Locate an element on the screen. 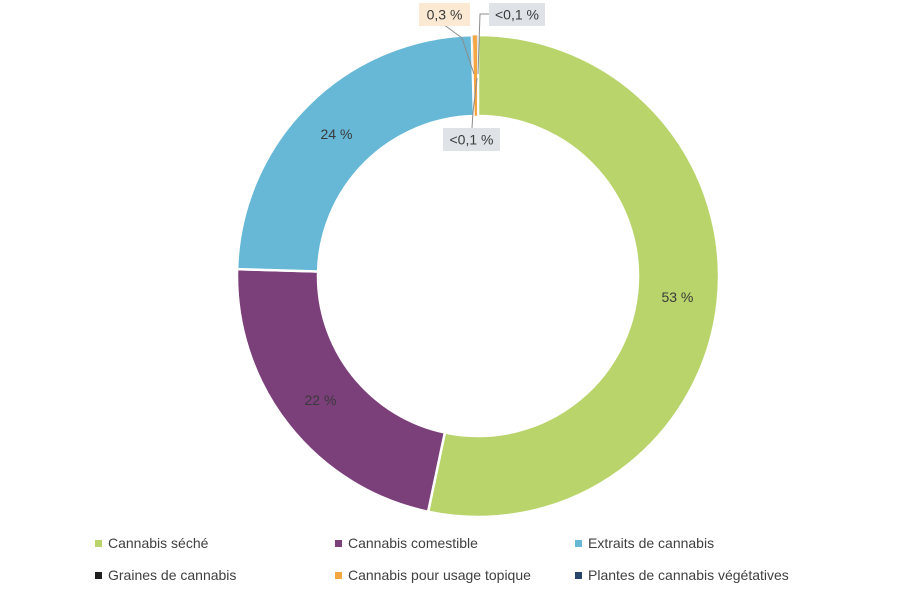  slice-cannabis-comestible is located at coordinates (341, 390).